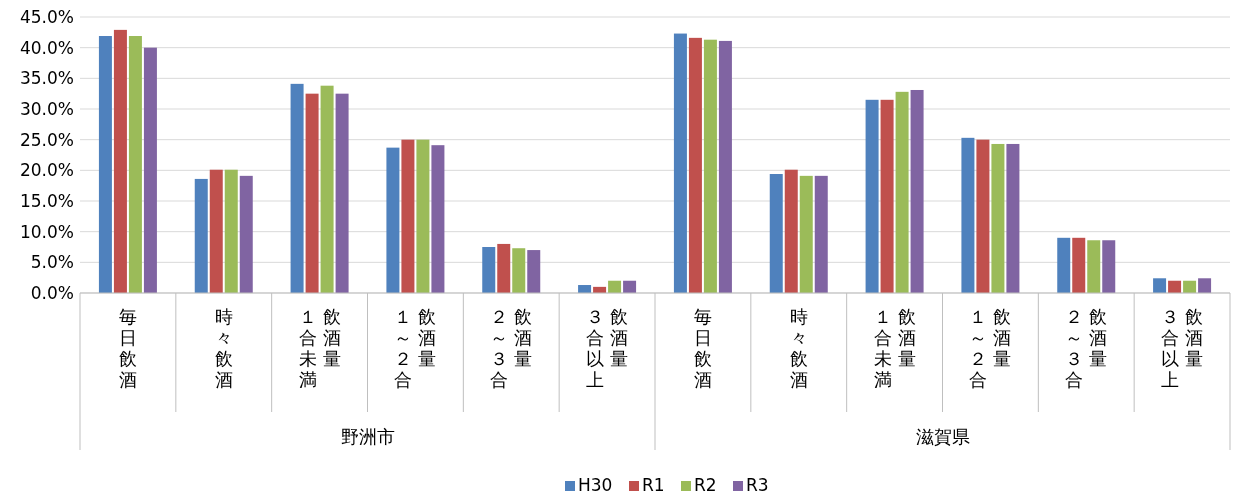 Image resolution: width=1235 pixels, height=502 pixels. Describe the element at coordinates (46, 47) in the screenshot. I see `y-tick-label: 40.0%` at that location.